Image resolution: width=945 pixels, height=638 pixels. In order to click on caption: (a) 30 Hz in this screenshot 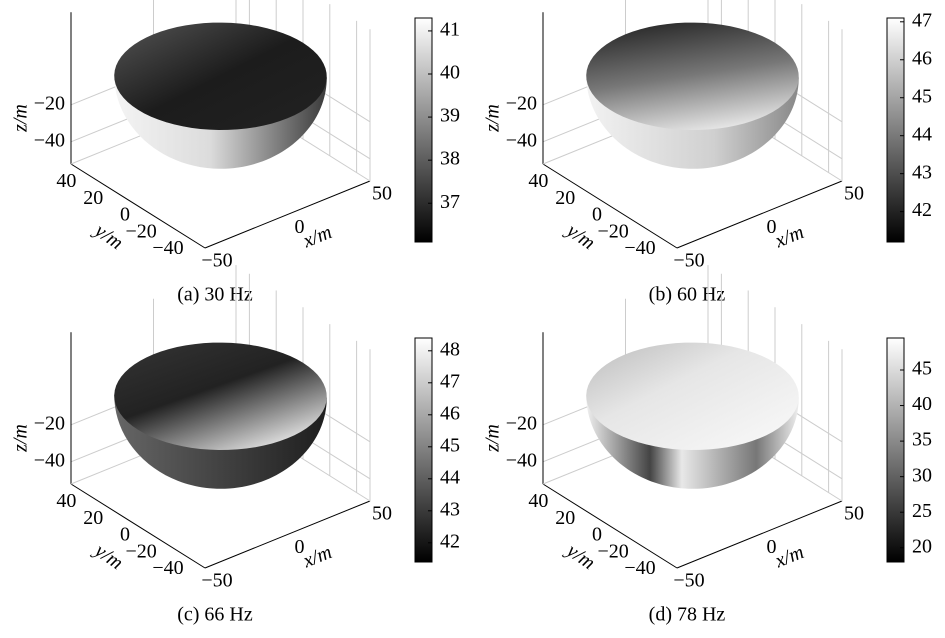, I will do `click(215, 295)`.